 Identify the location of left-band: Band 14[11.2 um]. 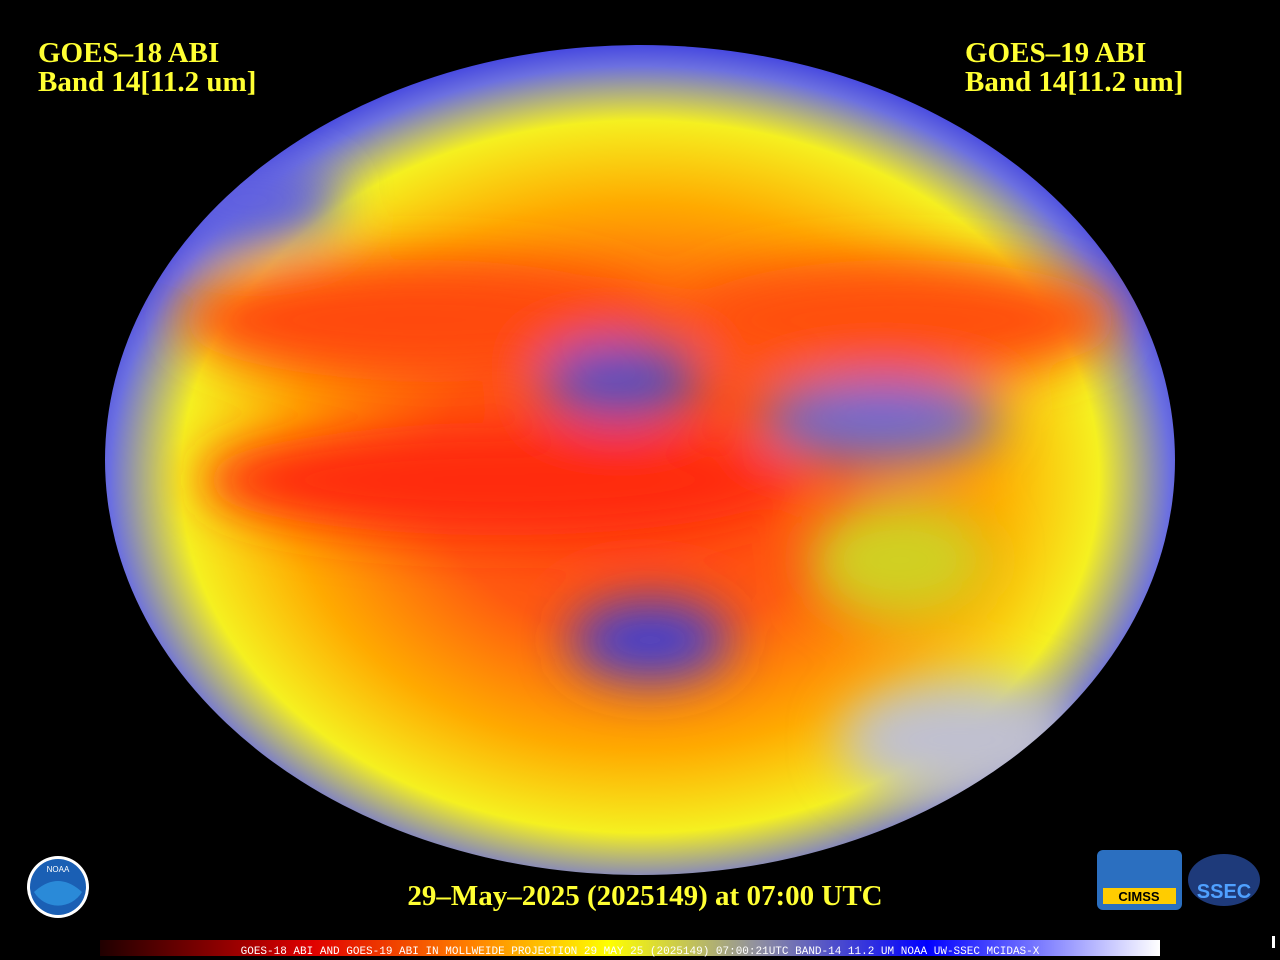
(147, 82).